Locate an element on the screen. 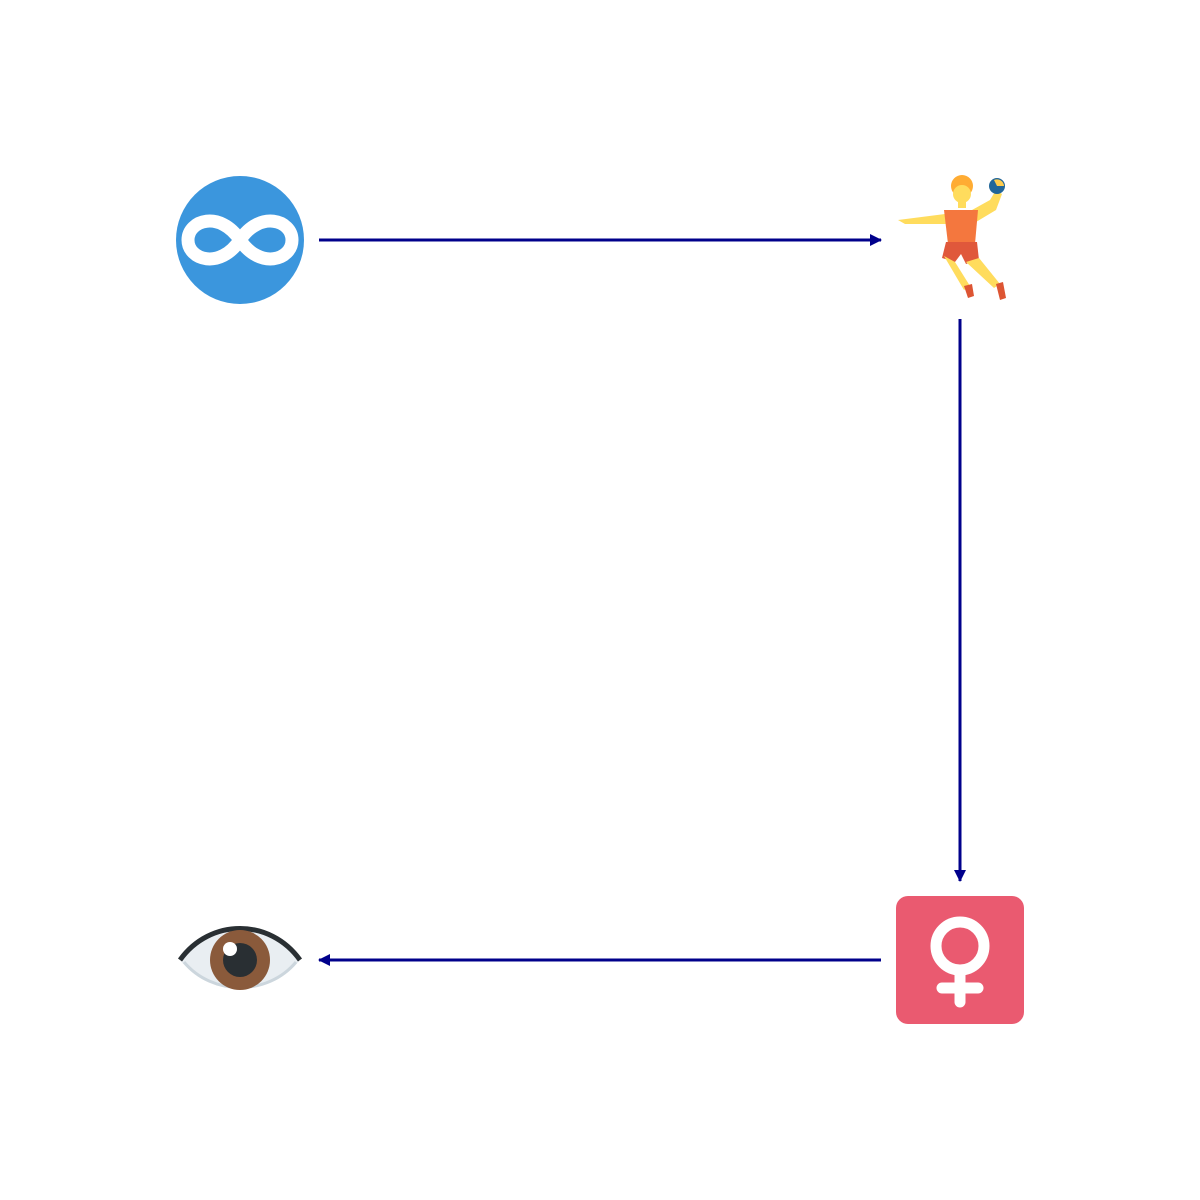 The image size is (1200, 1200). infinity-icon is located at coordinates (240, 240).